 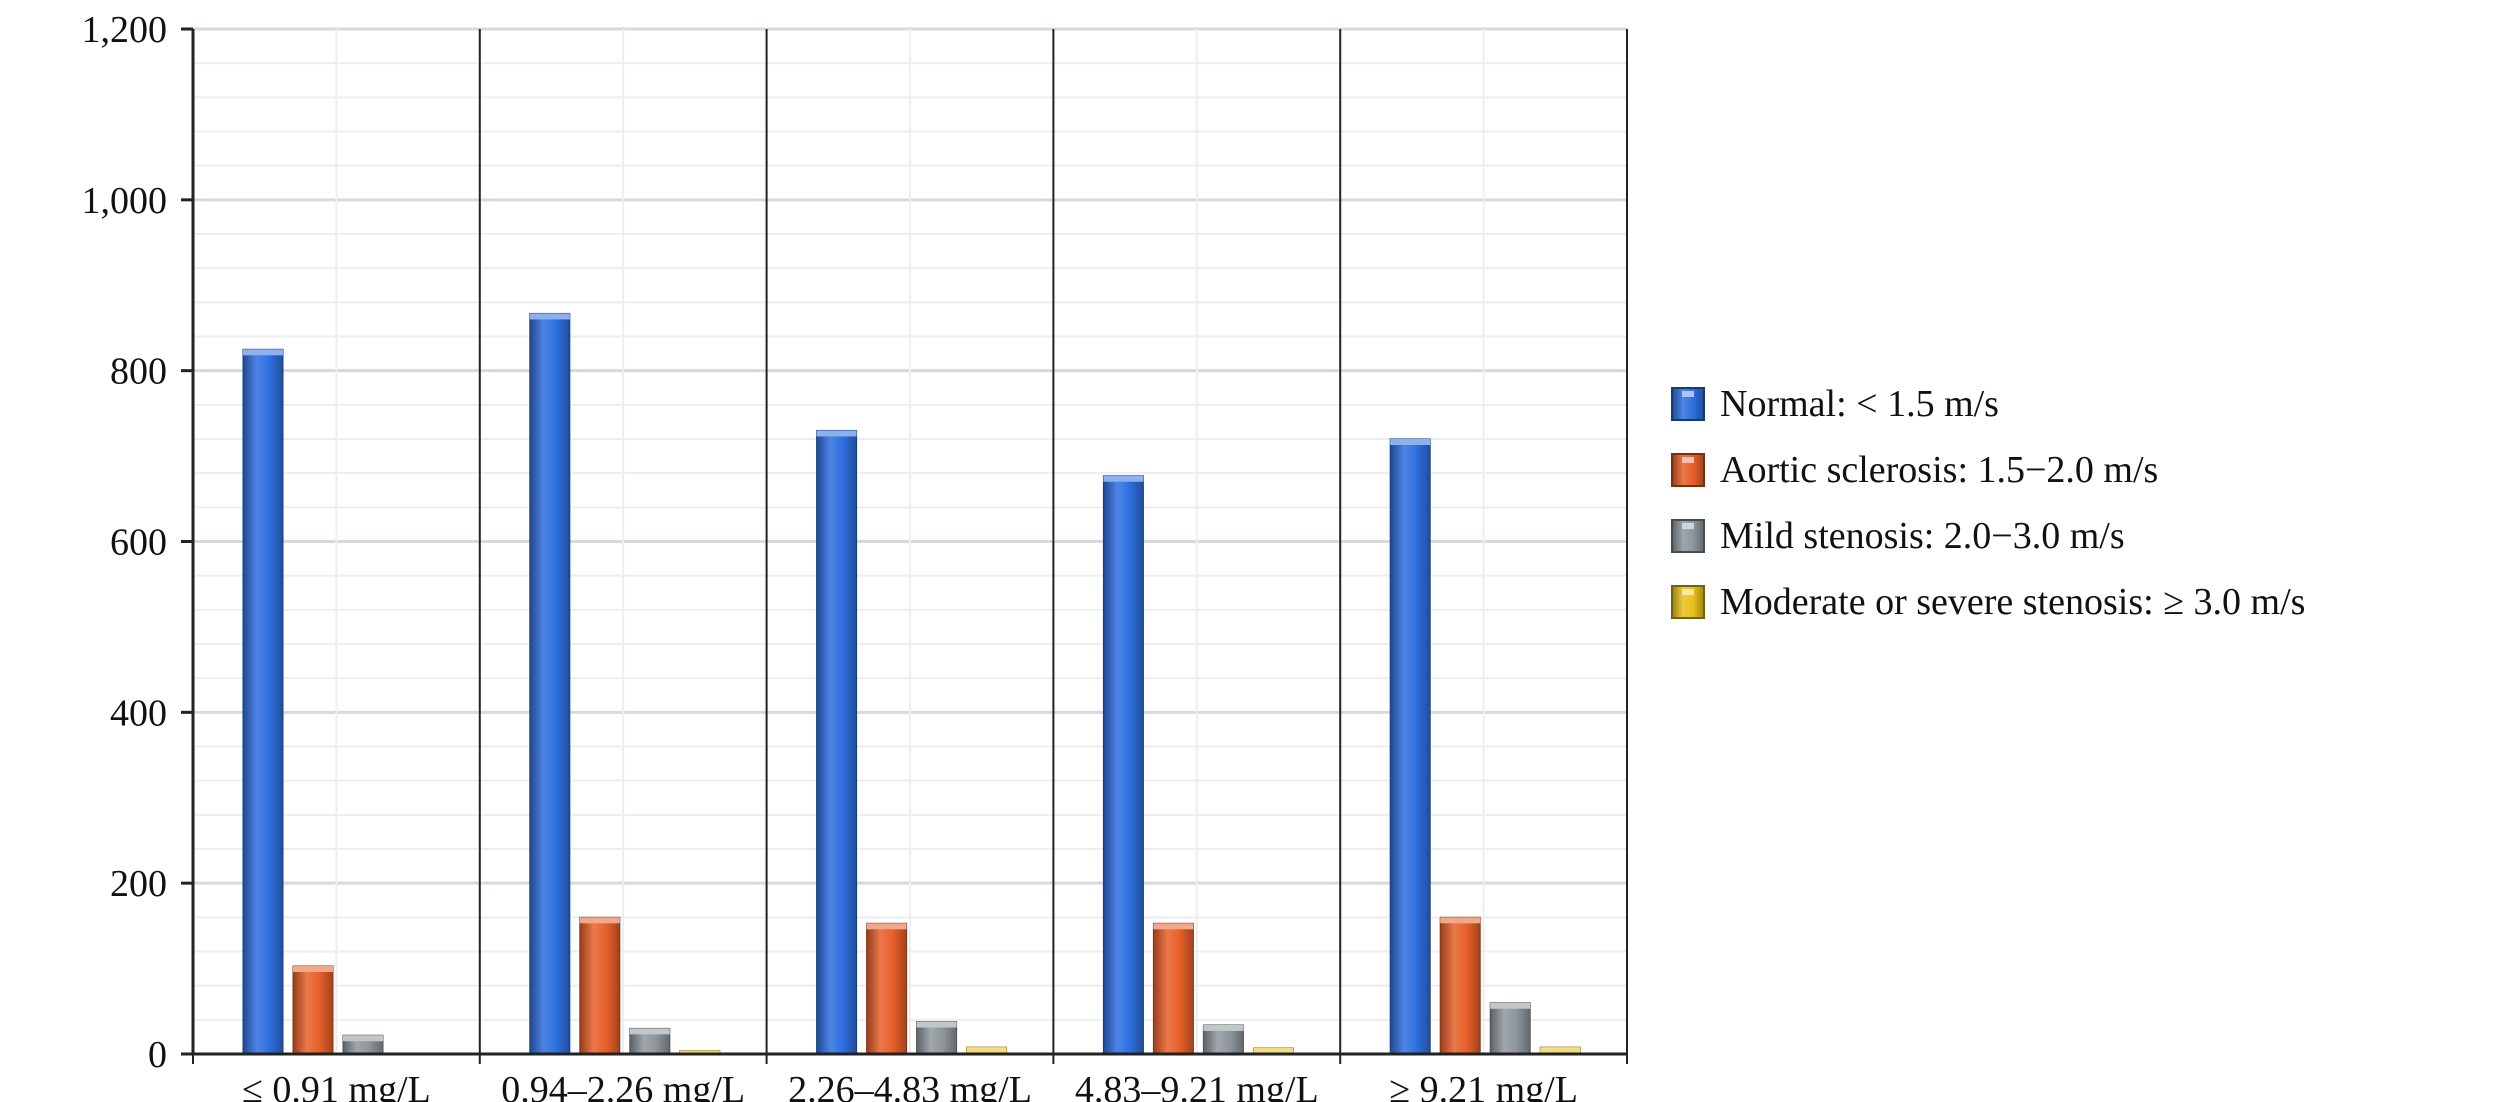 I want to click on legend-label: Normal: < 1.5 m/s, so click(x=1859, y=404).